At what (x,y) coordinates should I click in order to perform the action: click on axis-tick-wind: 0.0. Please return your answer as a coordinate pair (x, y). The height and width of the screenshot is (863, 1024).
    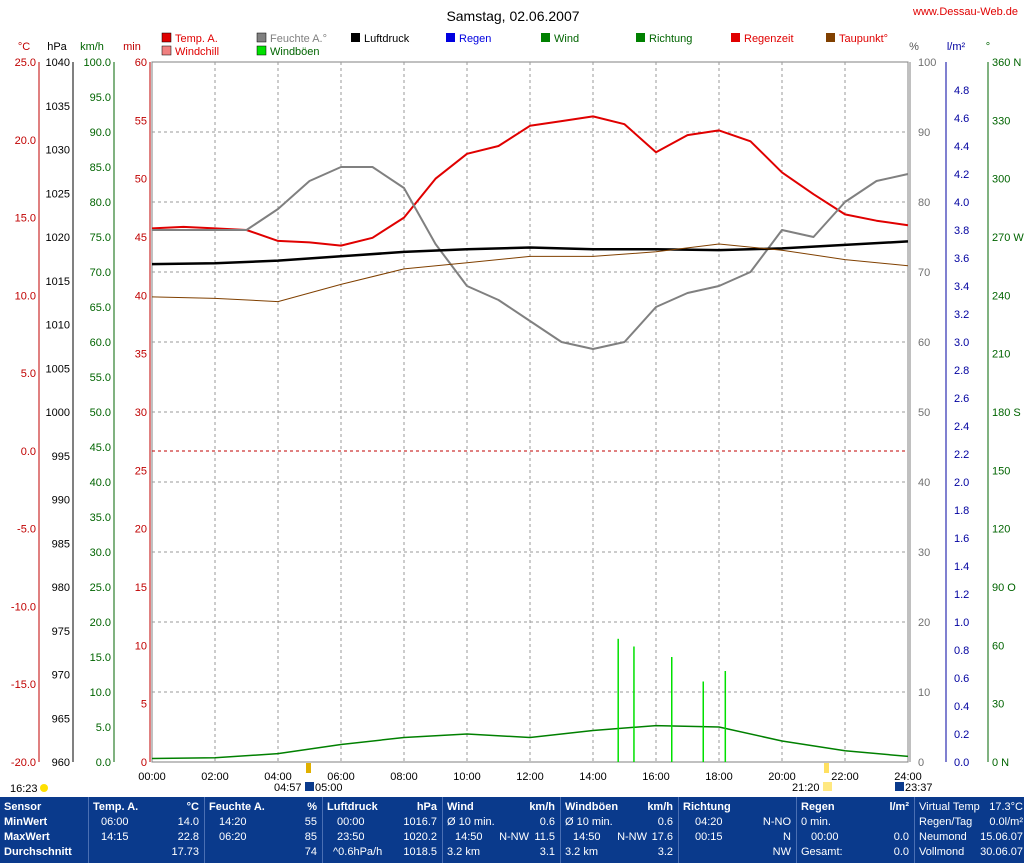
    Looking at the image, I should click on (103, 763).